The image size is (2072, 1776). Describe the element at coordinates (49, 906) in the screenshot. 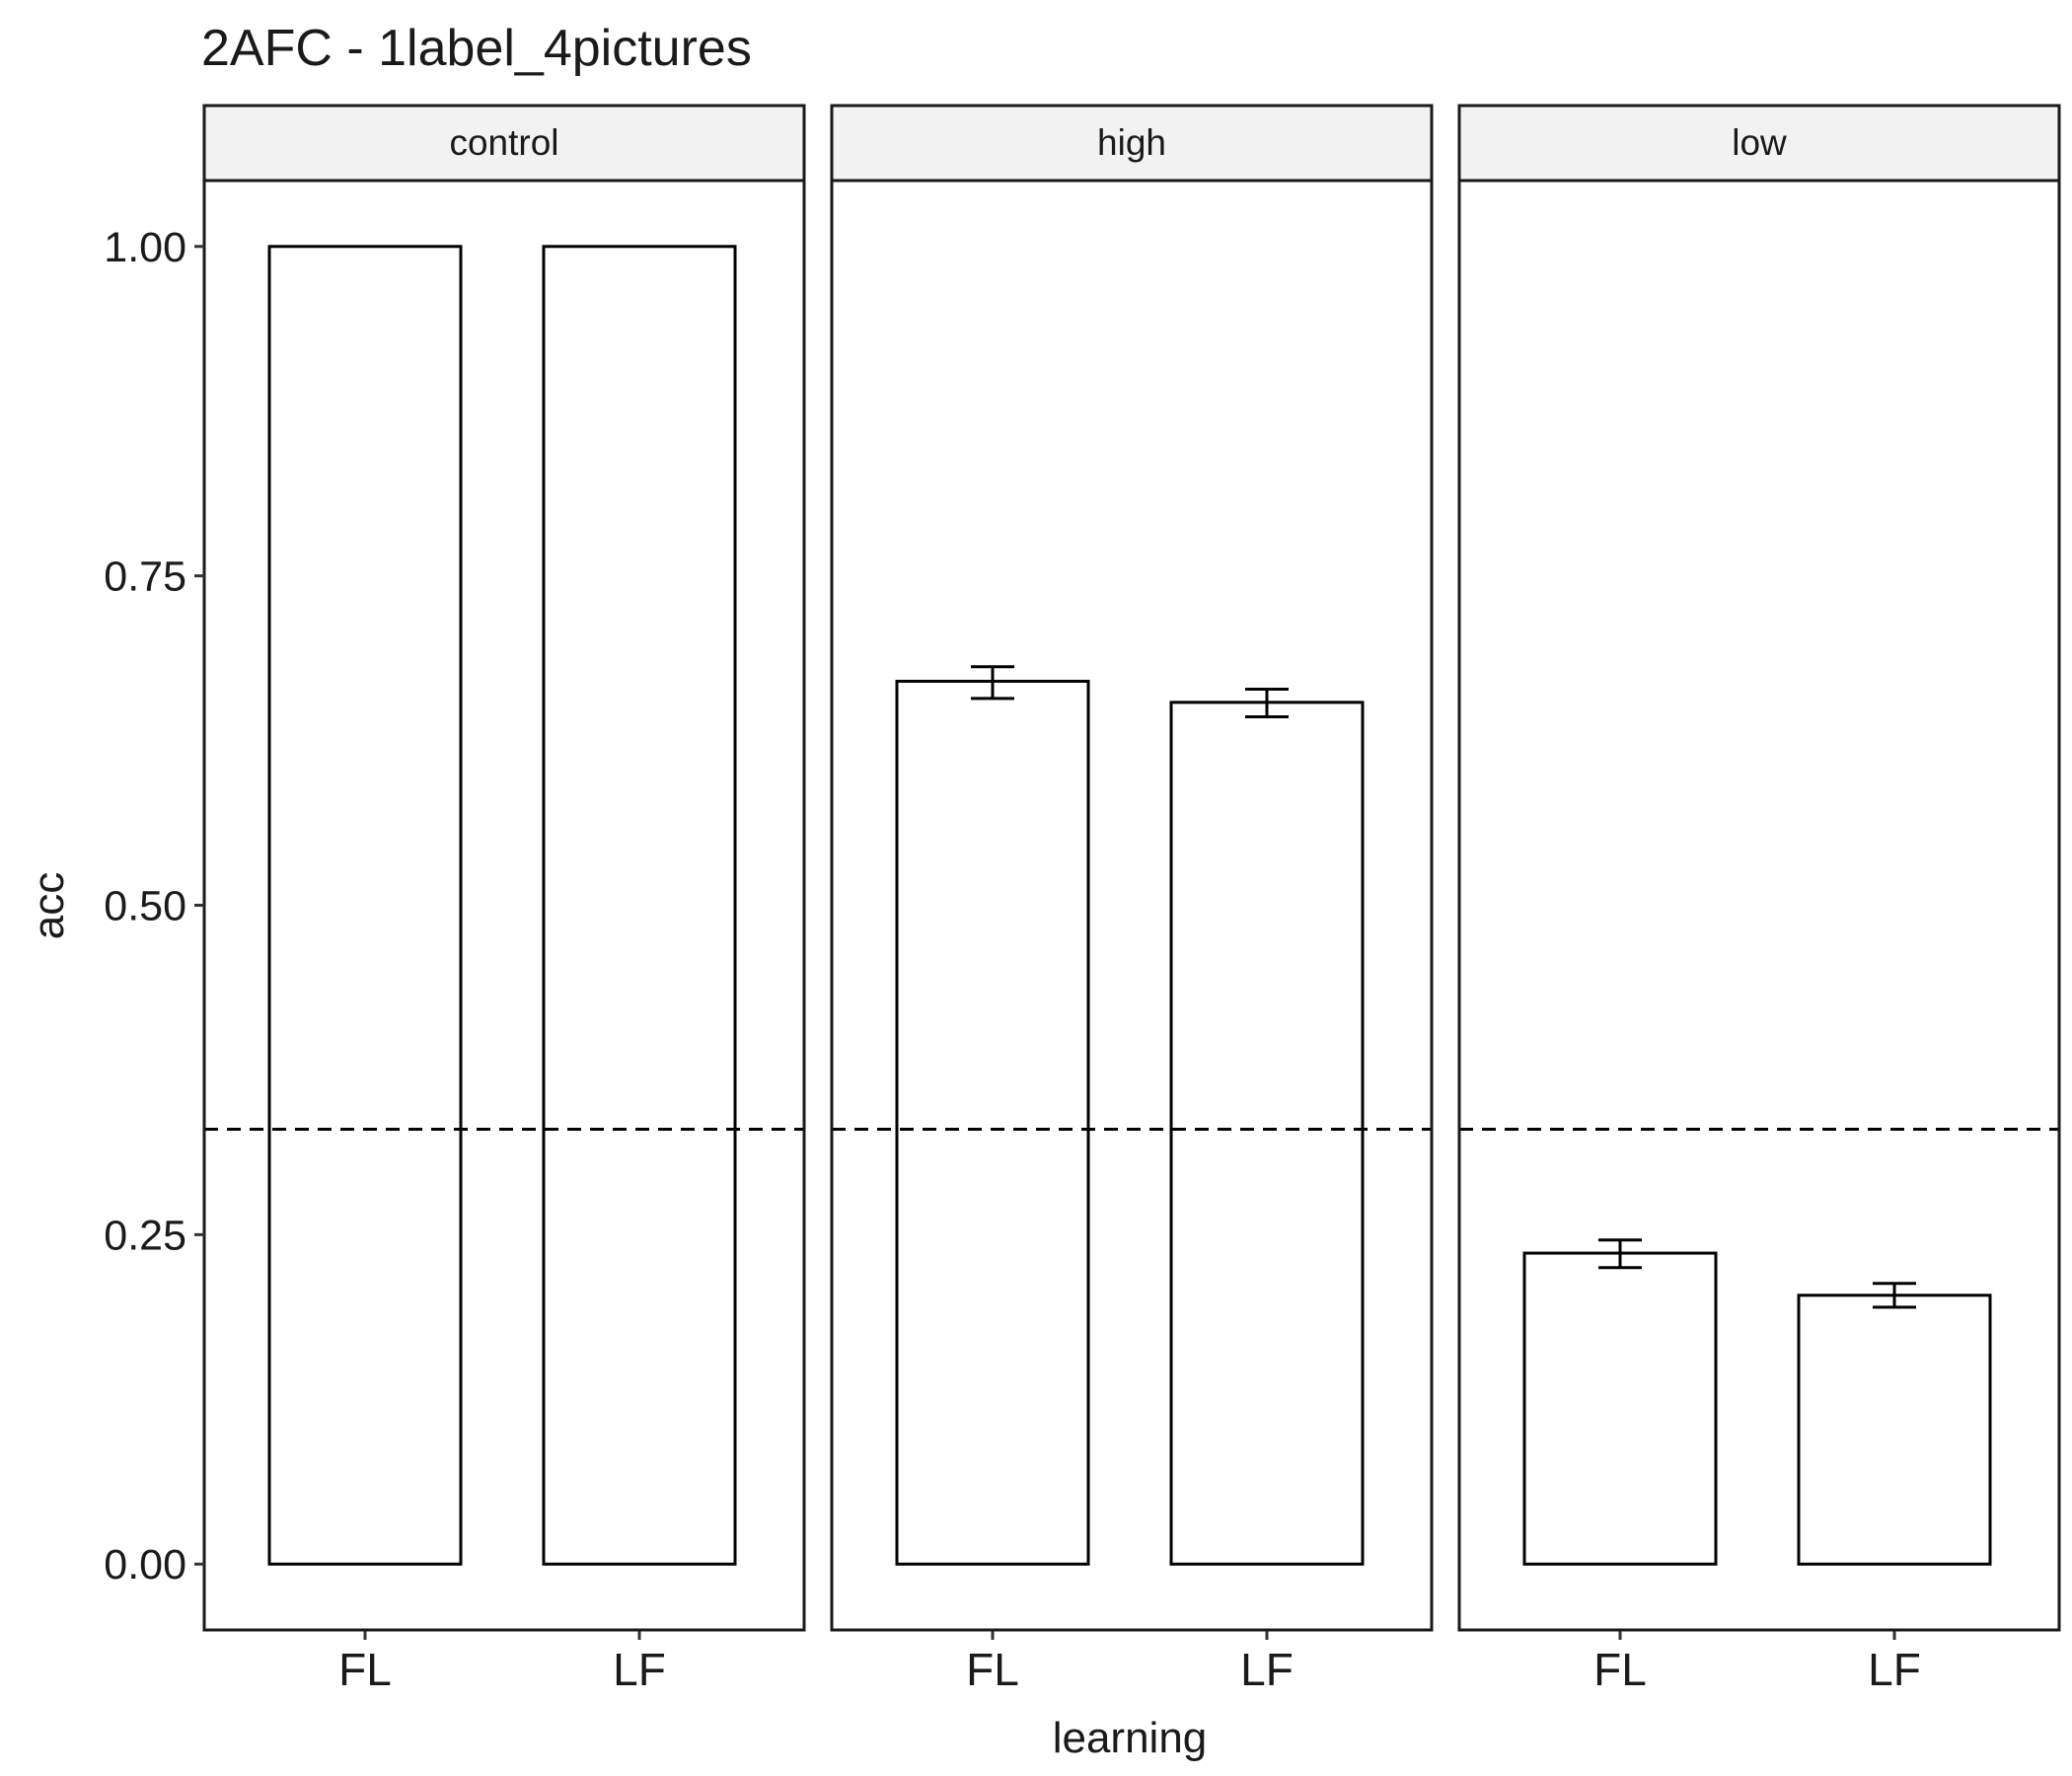

I see `y-axis-label: acc` at that location.